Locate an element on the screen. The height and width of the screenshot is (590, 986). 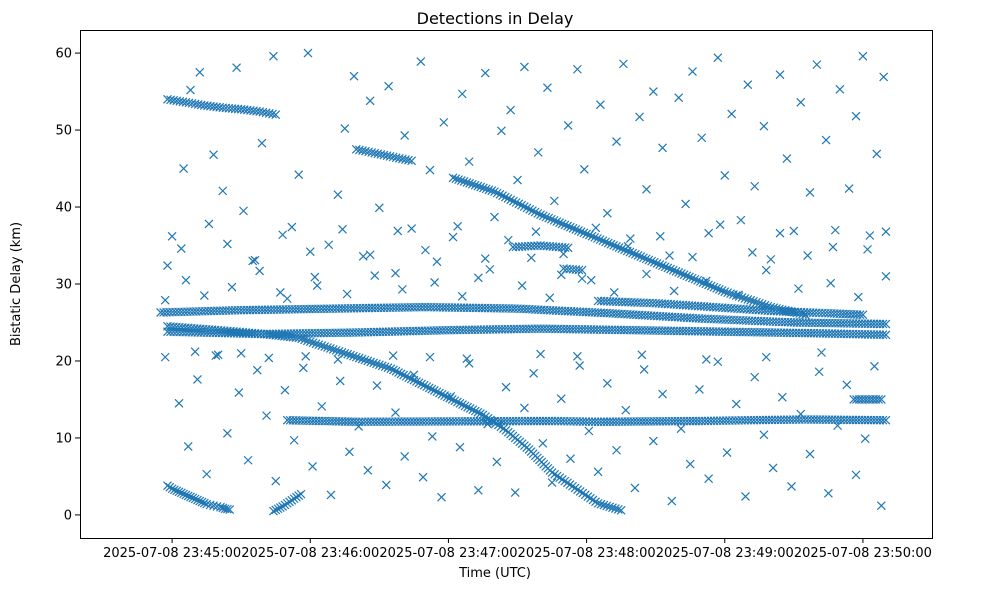
x-tick-label: 2025-07-08 23:47:00 is located at coordinates (448, 553).